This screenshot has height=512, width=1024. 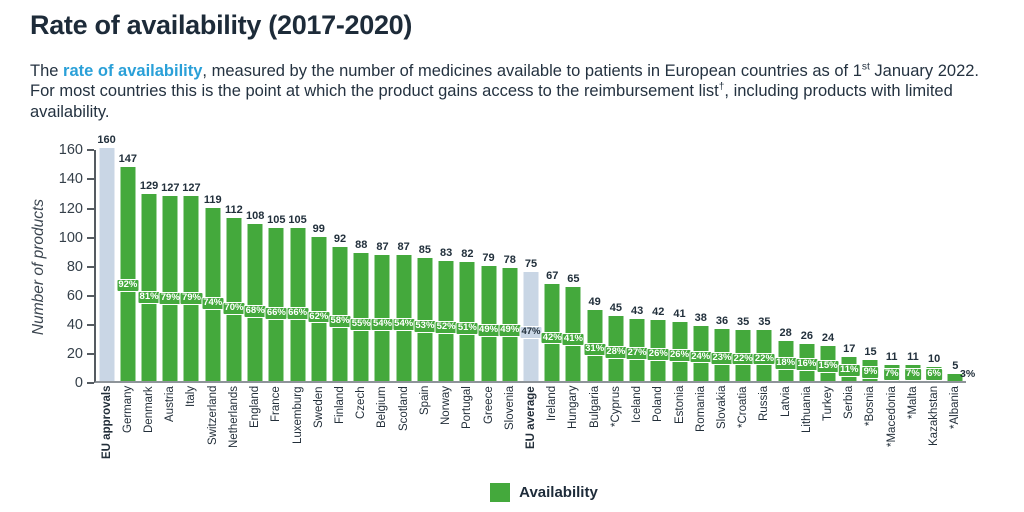 I want to click on availability-legend-label: Availability, so click(x=558, y=493).